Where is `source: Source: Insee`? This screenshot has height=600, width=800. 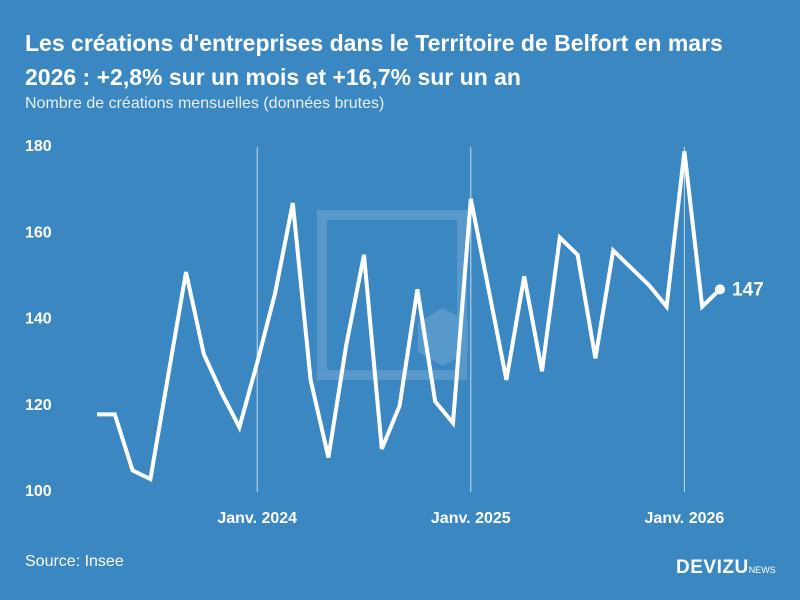
source: Source: Insee is located at coordinates (74, 561).